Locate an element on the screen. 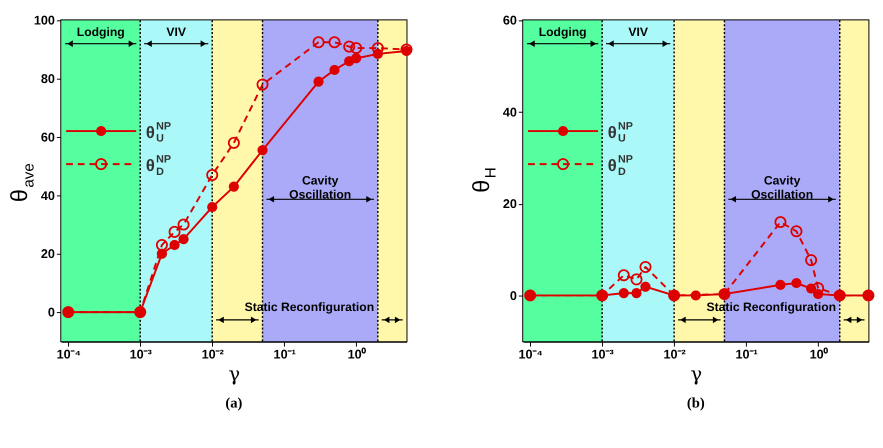 This screenshot has width=883, height=448. y-tick-label: 80 is located at coordinates (47, 79).